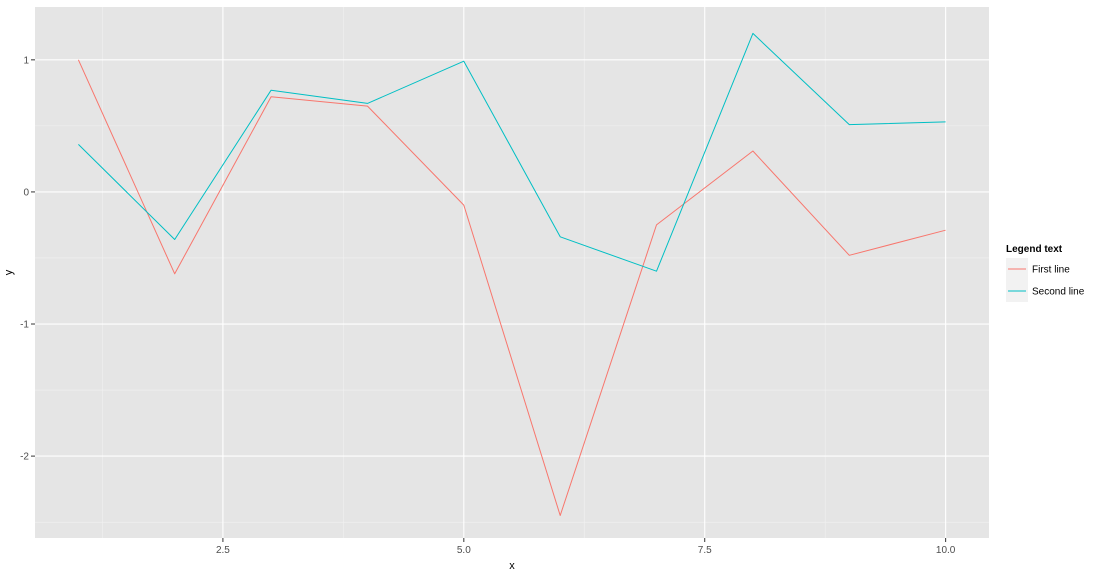 The width and height of the screenshot is (1112, 575). What do you see at coordinates (586, 547) in the screenshot?
I see `x-axis: 2.5 5.0 7.5 10.0` at bounding box center [586, 547].